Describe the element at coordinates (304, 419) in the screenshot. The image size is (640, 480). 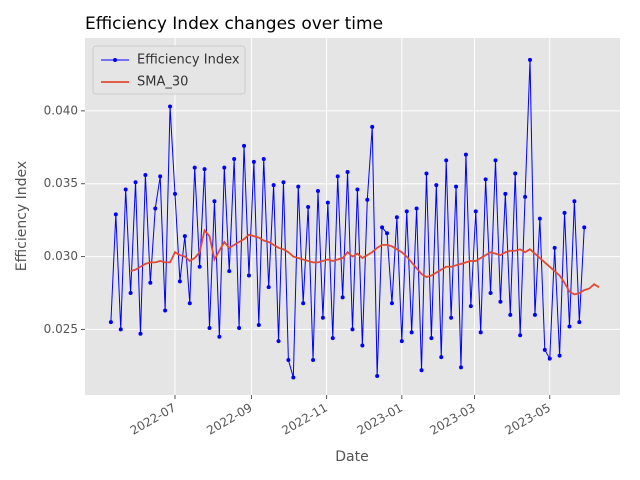
I see `x-tick-label: 2022-11` at that location.